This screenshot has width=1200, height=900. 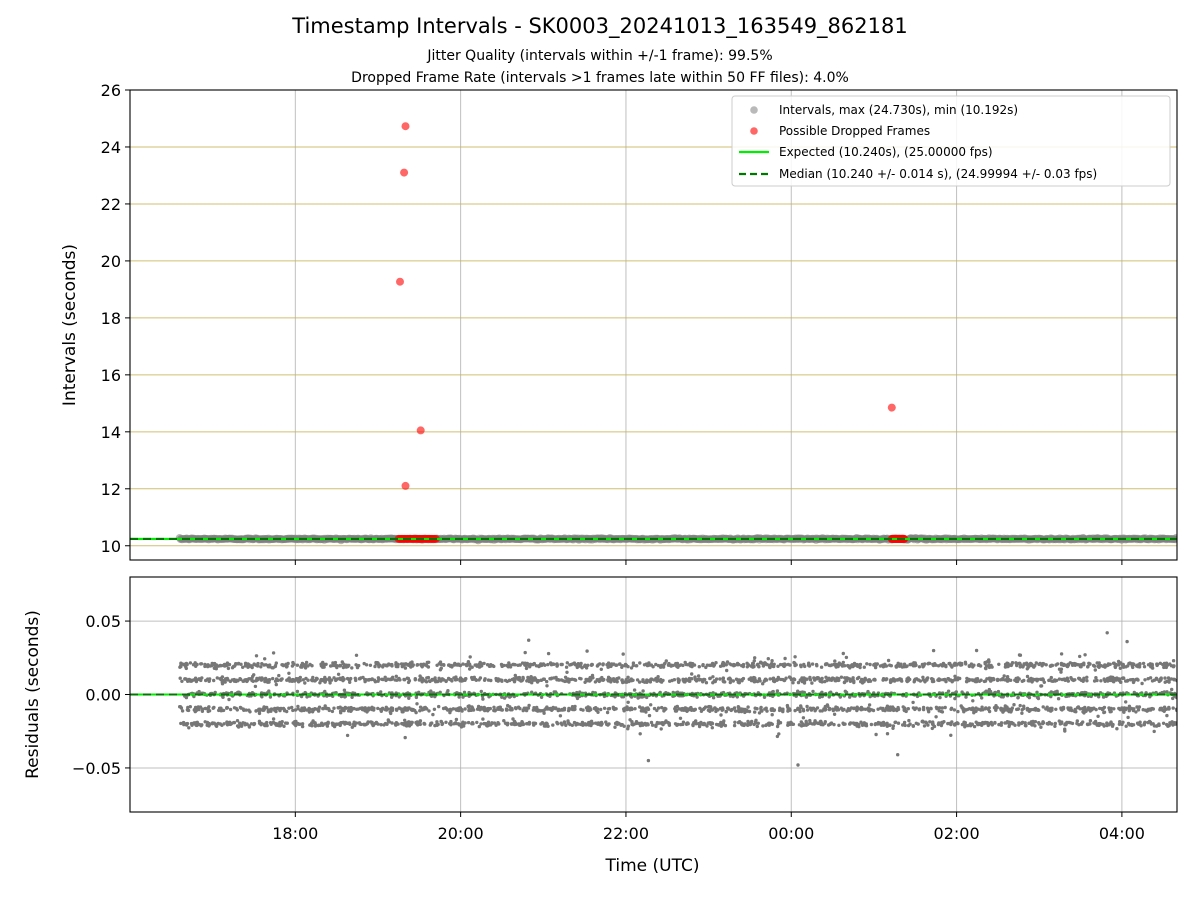 What do you see at coordinates (103, 621) in the screenshot?
I see `residuals-y-tick-label-2: 0.05` at bounding box center [103, 621].